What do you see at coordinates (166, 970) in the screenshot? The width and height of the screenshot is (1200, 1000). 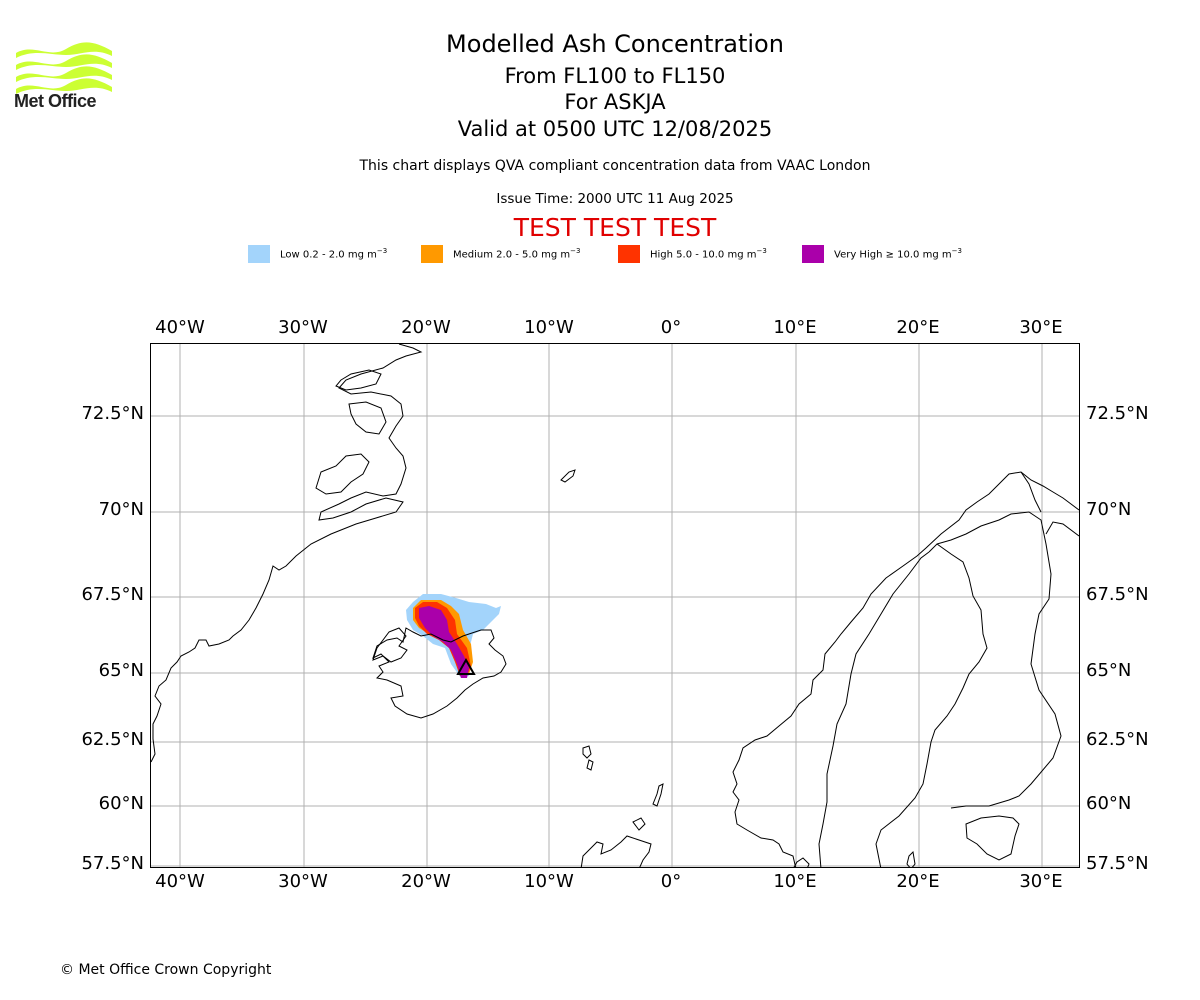 I see `copyright-notice: © Met Office Crown Copyright` at bounding box center [166, 970].